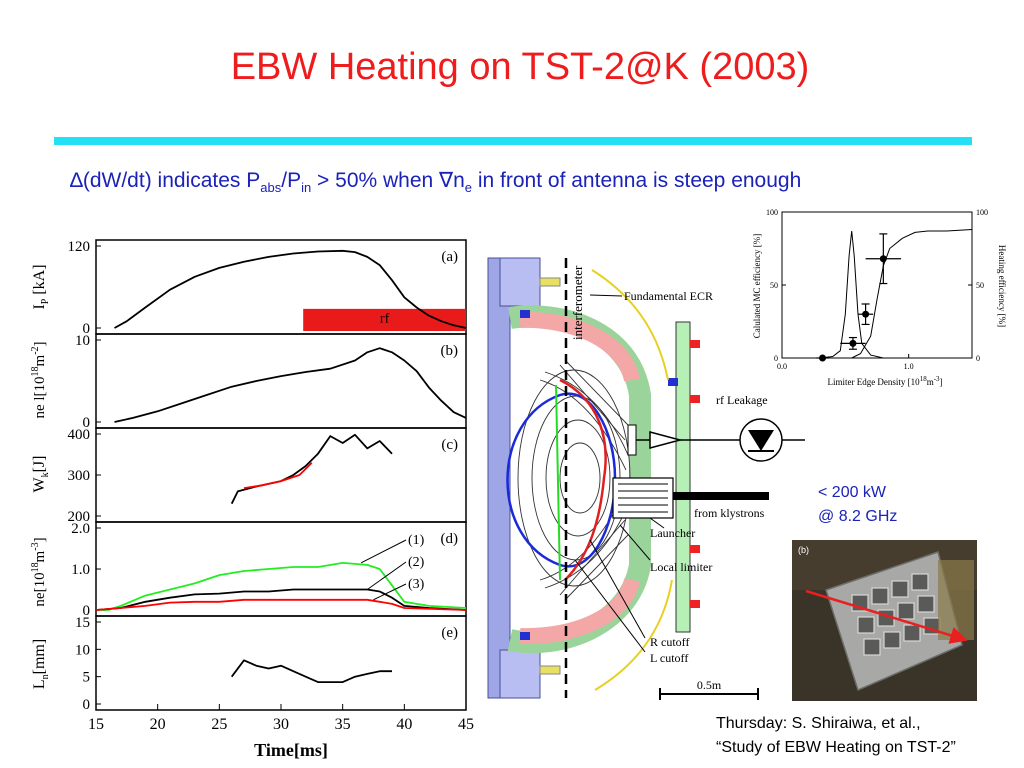 The image size is (1024, 768). Describe the element at coordinates (291, 180) in the screenshot. I see `subtitle-slash: /P` at that location.